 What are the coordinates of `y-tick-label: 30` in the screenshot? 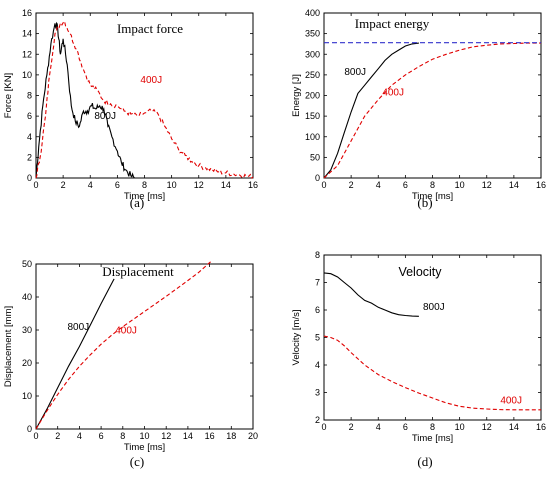 It's located at (27, 330).